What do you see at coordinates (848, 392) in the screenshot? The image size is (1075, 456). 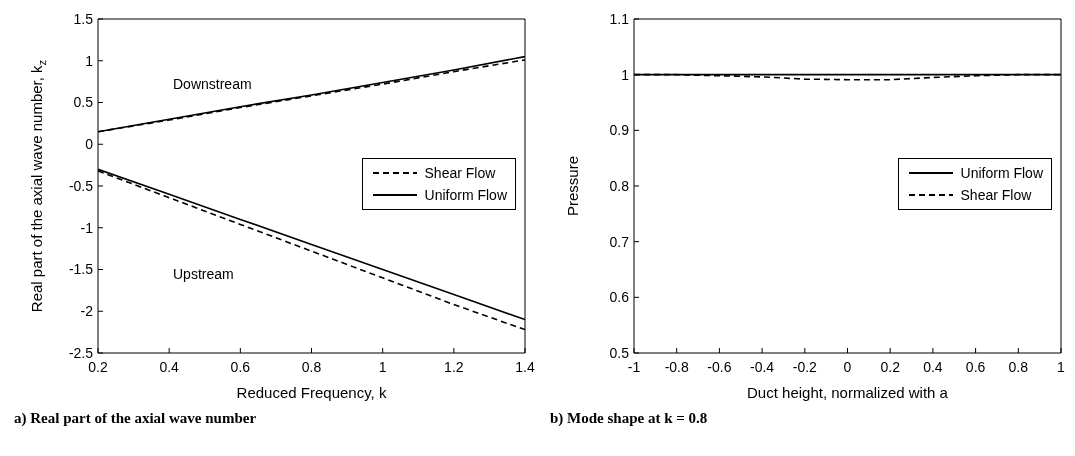 I see `x-axis-title: Duct height, normalized with a` at bounding box center [848, 392].